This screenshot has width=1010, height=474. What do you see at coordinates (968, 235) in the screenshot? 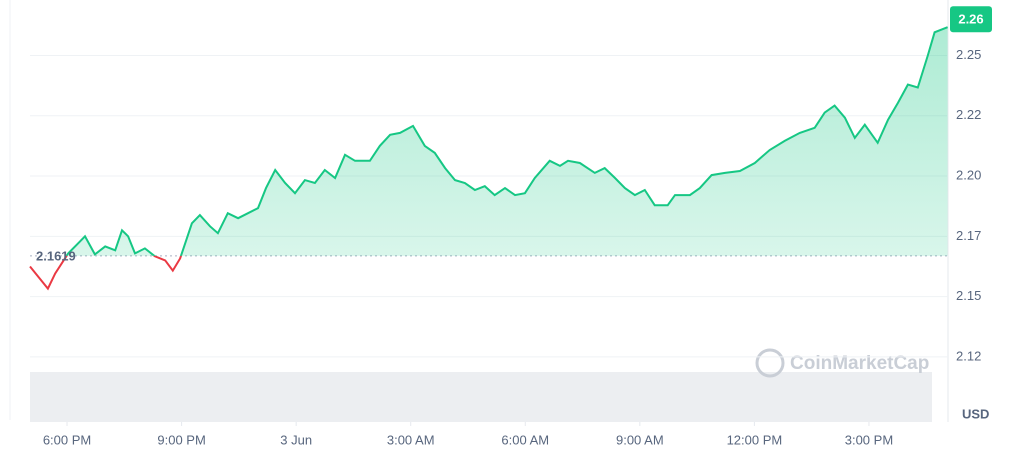
I see `y-tick-label: 2.17` at bounding box center [968, 235].